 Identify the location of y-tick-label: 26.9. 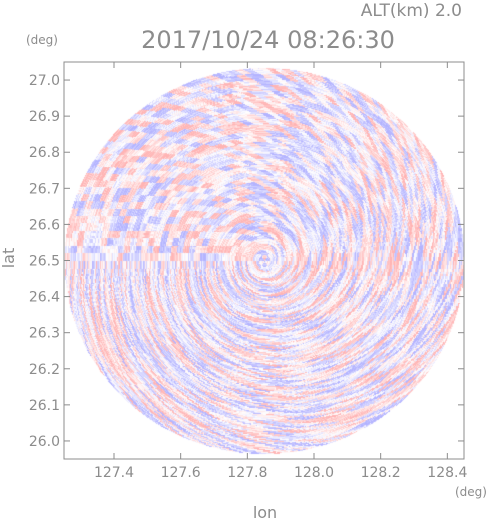
(44, 117).